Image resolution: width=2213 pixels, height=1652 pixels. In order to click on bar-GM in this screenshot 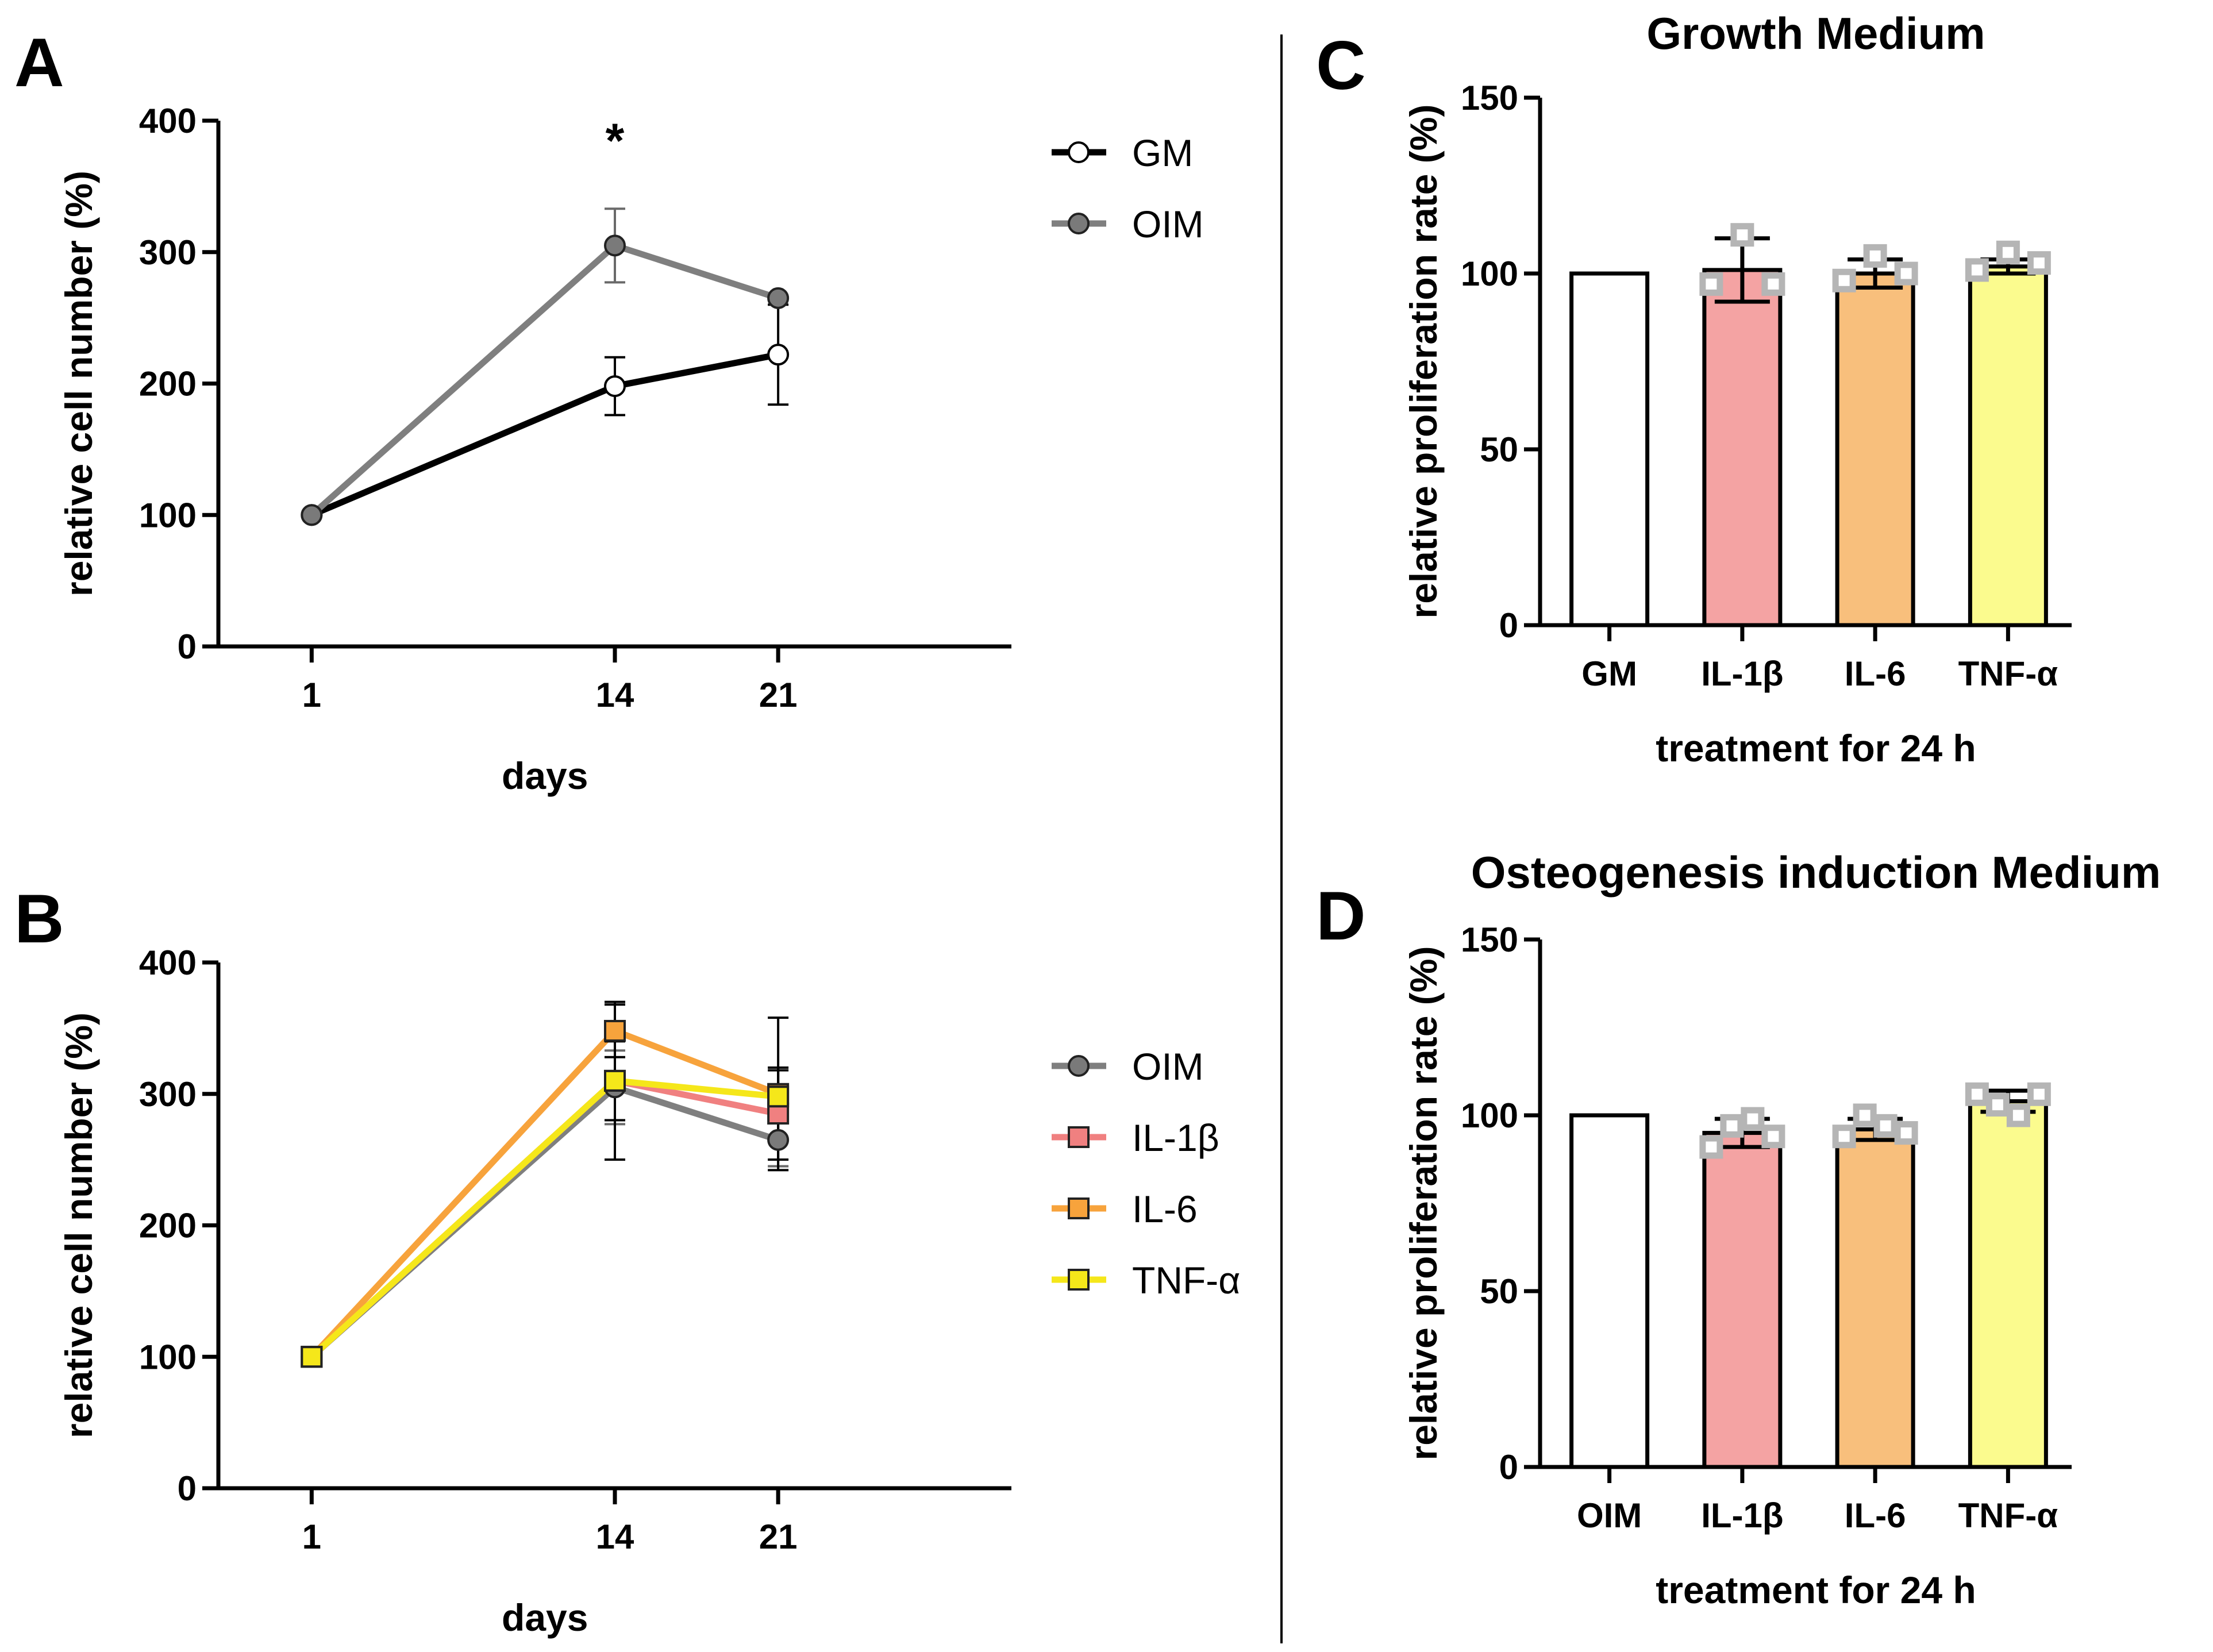, I will do `click(1609, 449)`.